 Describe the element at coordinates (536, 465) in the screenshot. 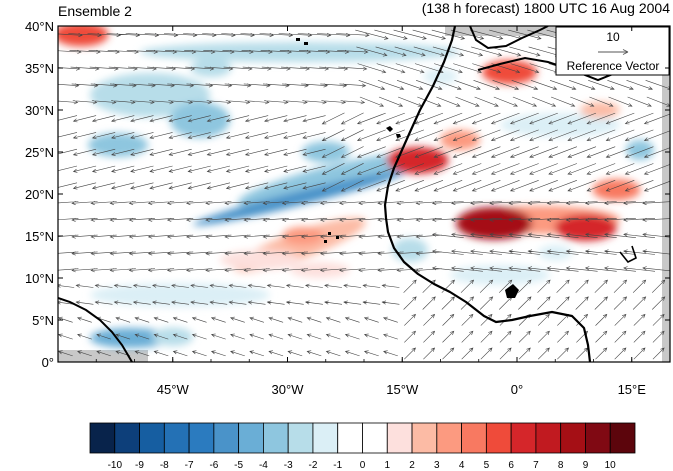

I see `colorbar-label: 7` at that location.